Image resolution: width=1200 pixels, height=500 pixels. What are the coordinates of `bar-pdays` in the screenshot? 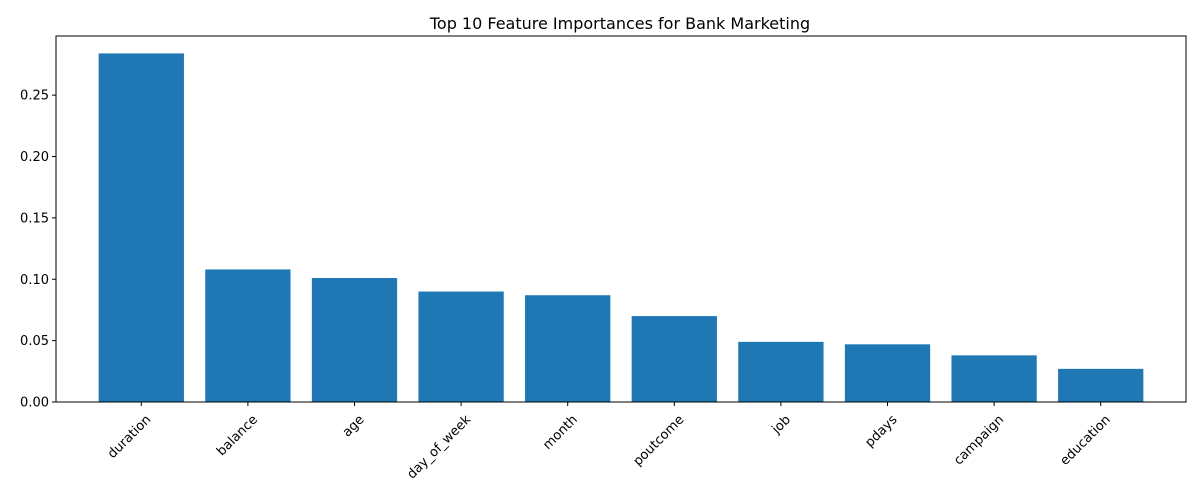 It's located at (887, 373).